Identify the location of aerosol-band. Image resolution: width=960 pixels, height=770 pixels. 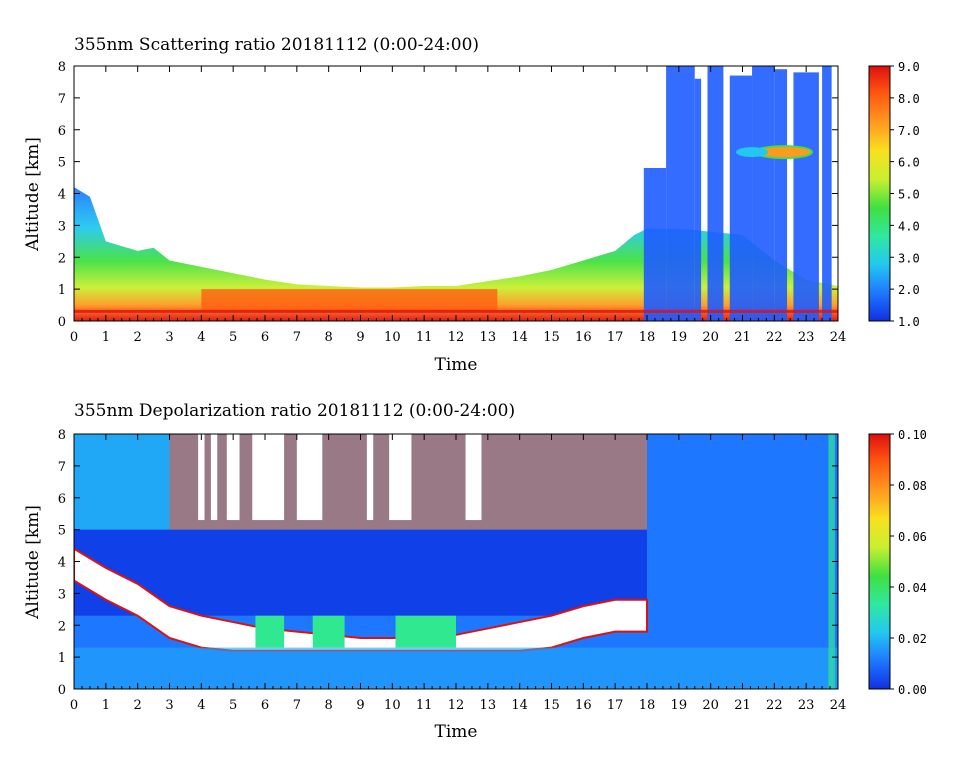
(349, 300).